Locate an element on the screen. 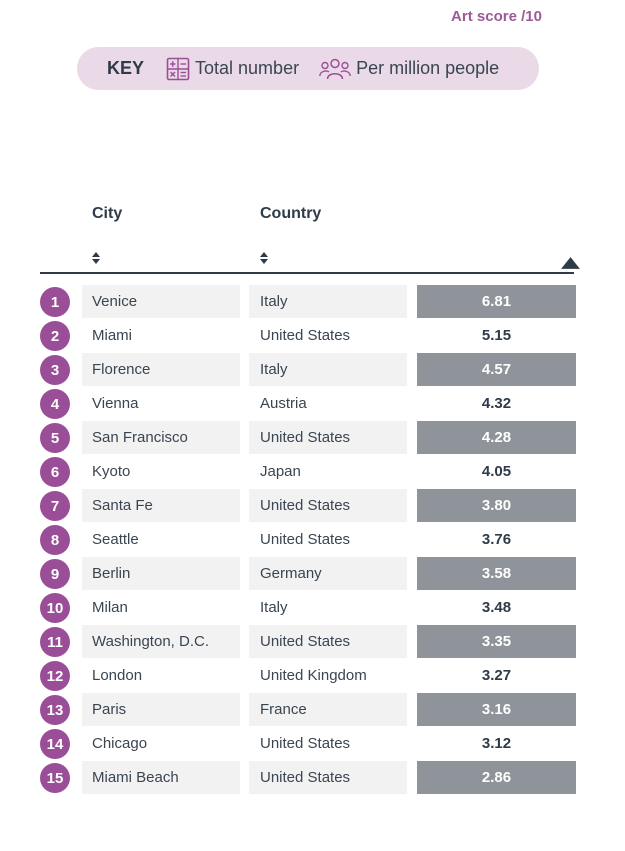  calculator-icon is located at coordinates (178, 68).